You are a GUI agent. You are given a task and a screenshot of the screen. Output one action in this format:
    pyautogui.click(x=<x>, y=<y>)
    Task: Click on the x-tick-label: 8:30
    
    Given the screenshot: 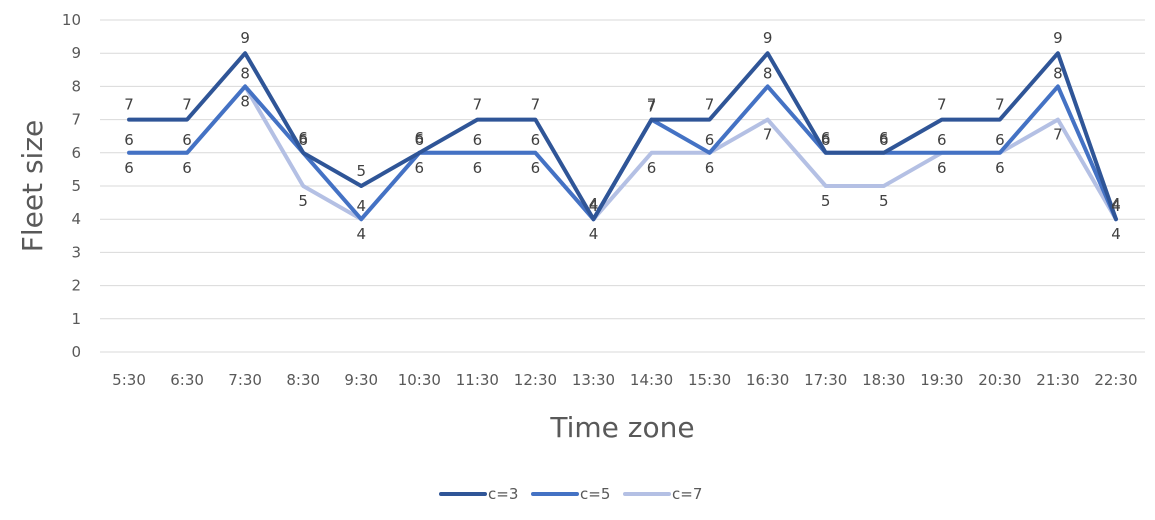 What is the action you would take?
    pyautogui.click(x=303, y=380)
    